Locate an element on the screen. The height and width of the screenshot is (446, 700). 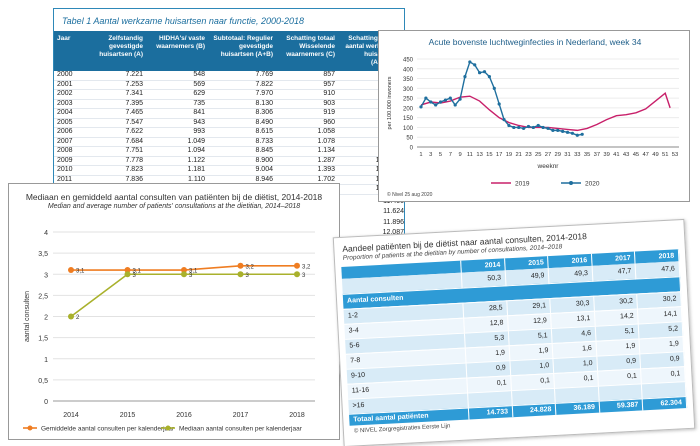
table-cell: 903 is located at coordinates (307, 104).